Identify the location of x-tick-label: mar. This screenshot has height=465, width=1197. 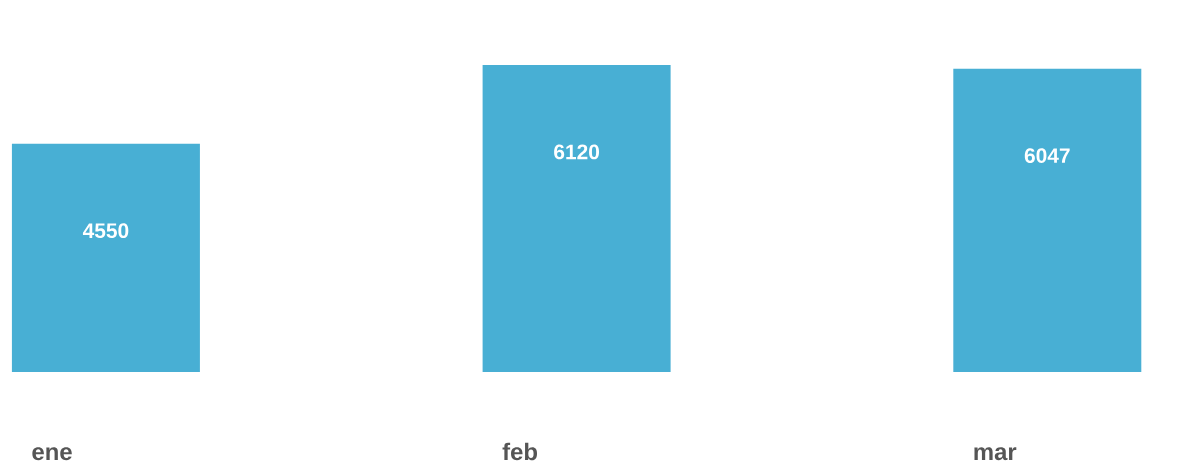
(995, 454).